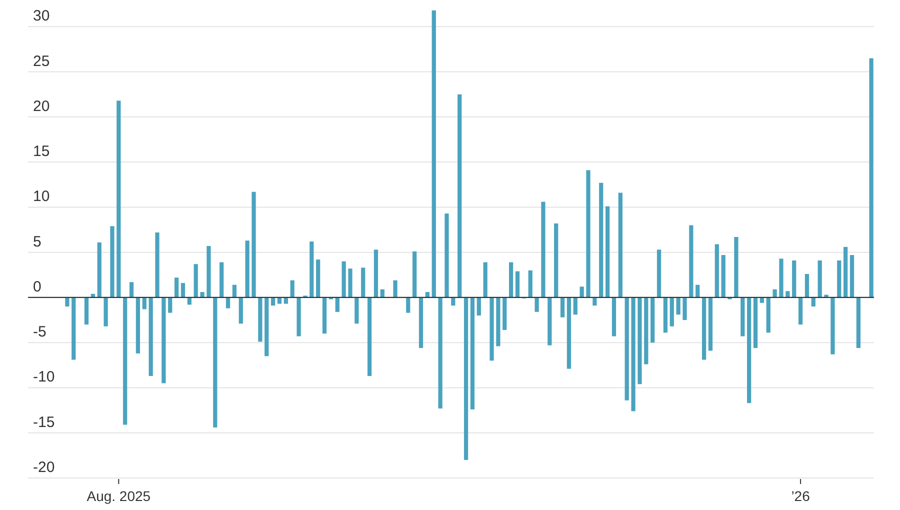  I want to click on y-tick-label: 20, so click(41, 106).